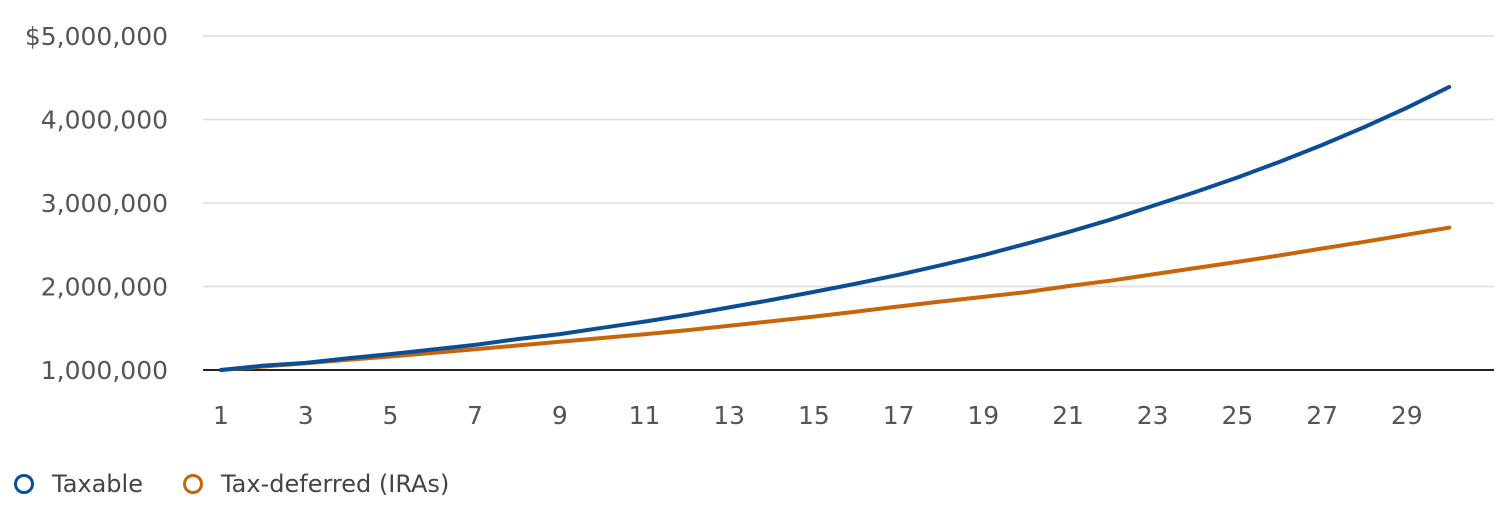  I want to click on x-tick-label: 13, so click(729, 415).